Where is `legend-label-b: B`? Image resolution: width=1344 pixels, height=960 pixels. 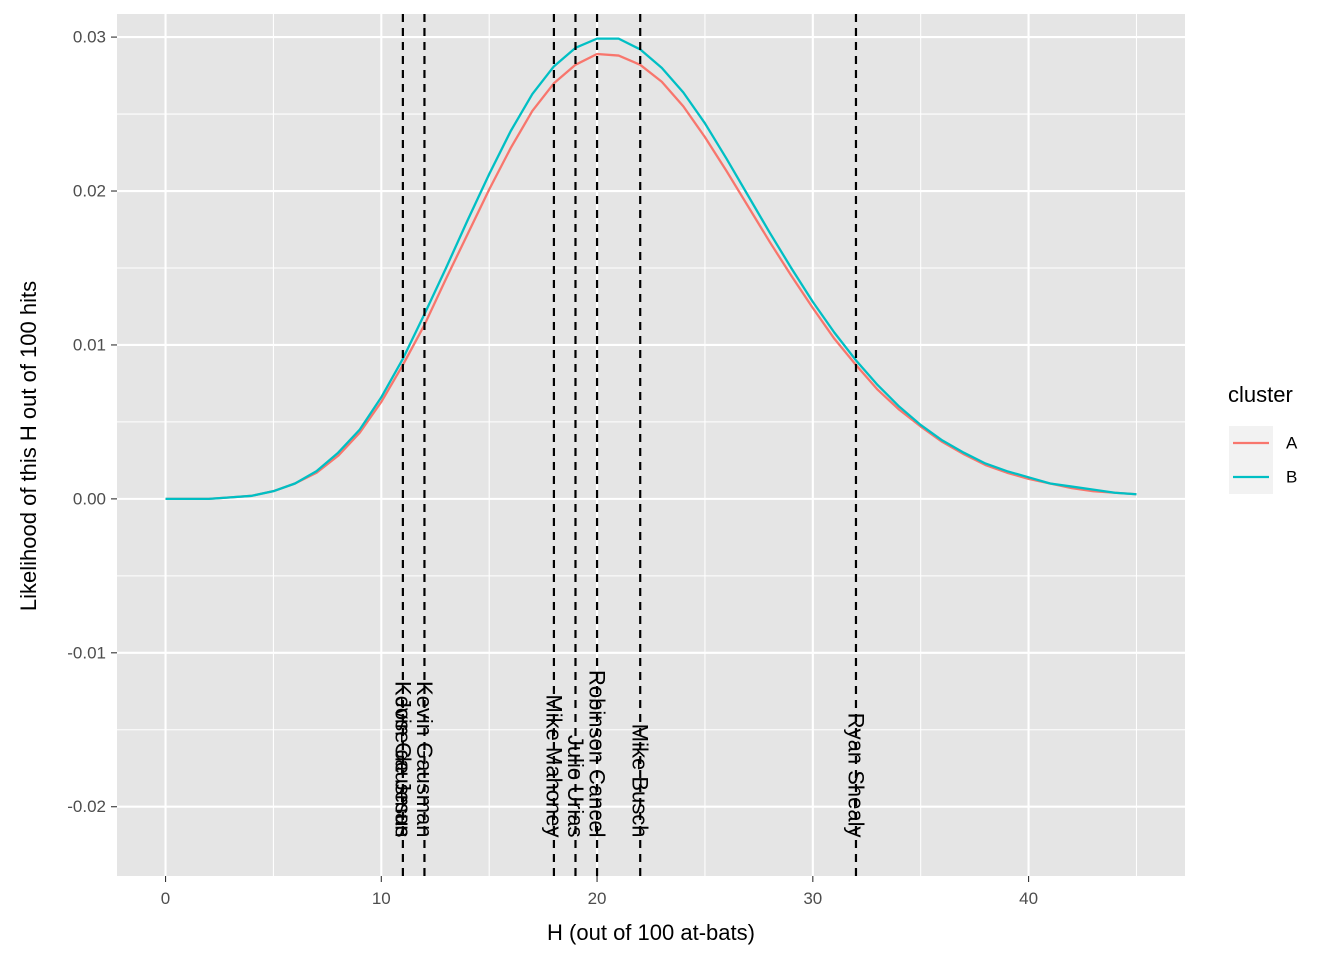 legend-label-b: B is located at coordinates (1291, 477).